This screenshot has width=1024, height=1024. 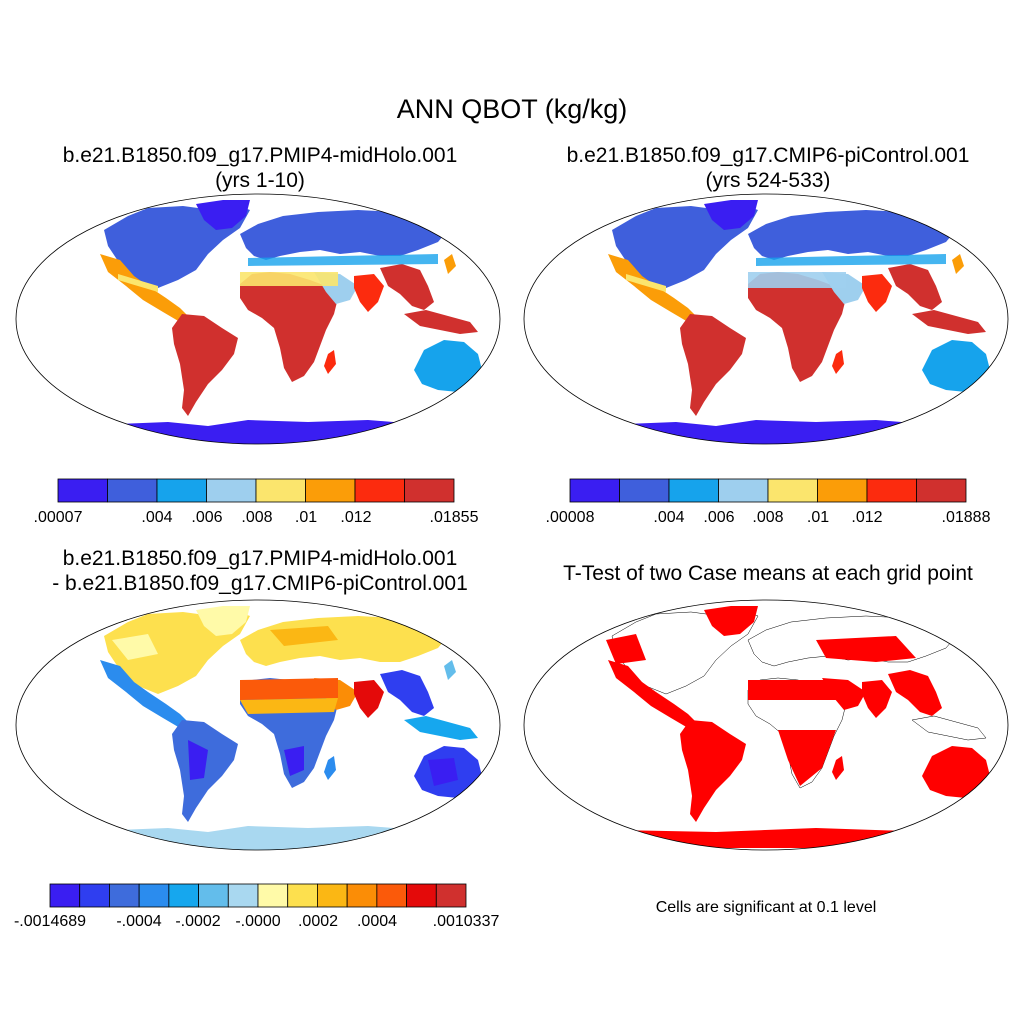 I want to click on colorbar-tick-label: -.0000, so click(x=257, y=921).